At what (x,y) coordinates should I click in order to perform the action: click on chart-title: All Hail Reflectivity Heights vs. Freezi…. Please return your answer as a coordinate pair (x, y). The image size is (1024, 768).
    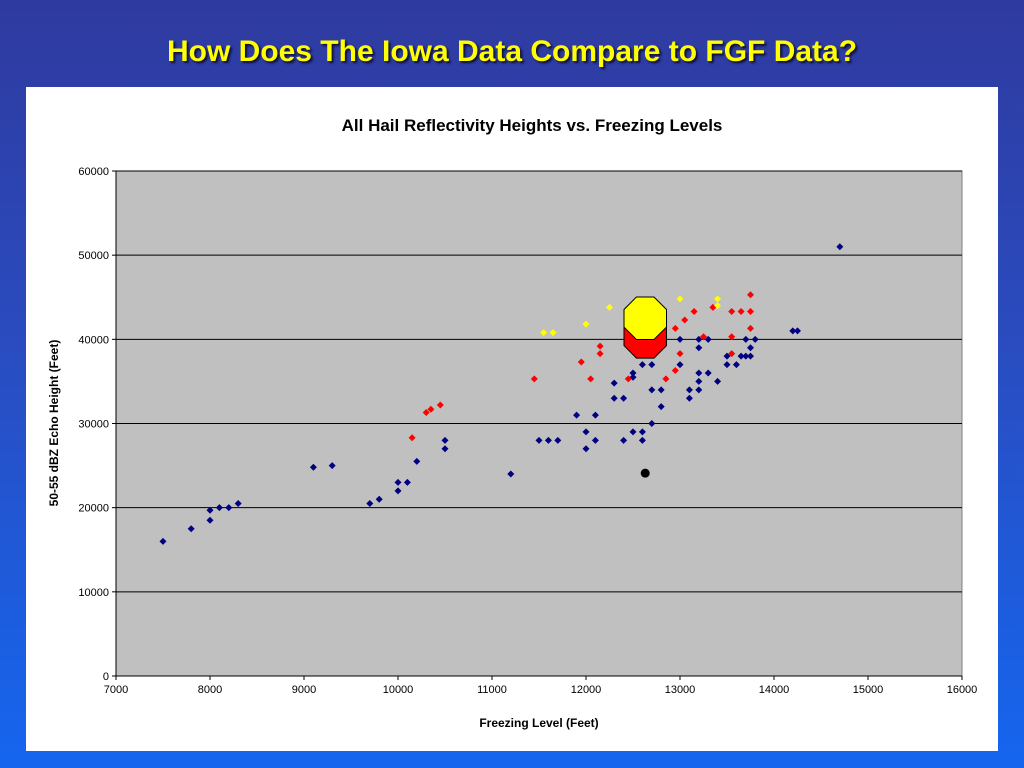
    Looking at the image, I should click on (532, 125).